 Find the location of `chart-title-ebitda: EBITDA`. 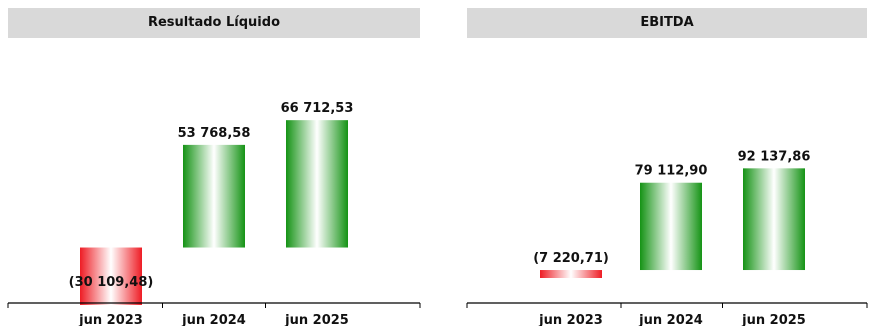

chart-title-ebitda: EBITDA is located at coordinates (667, 23).